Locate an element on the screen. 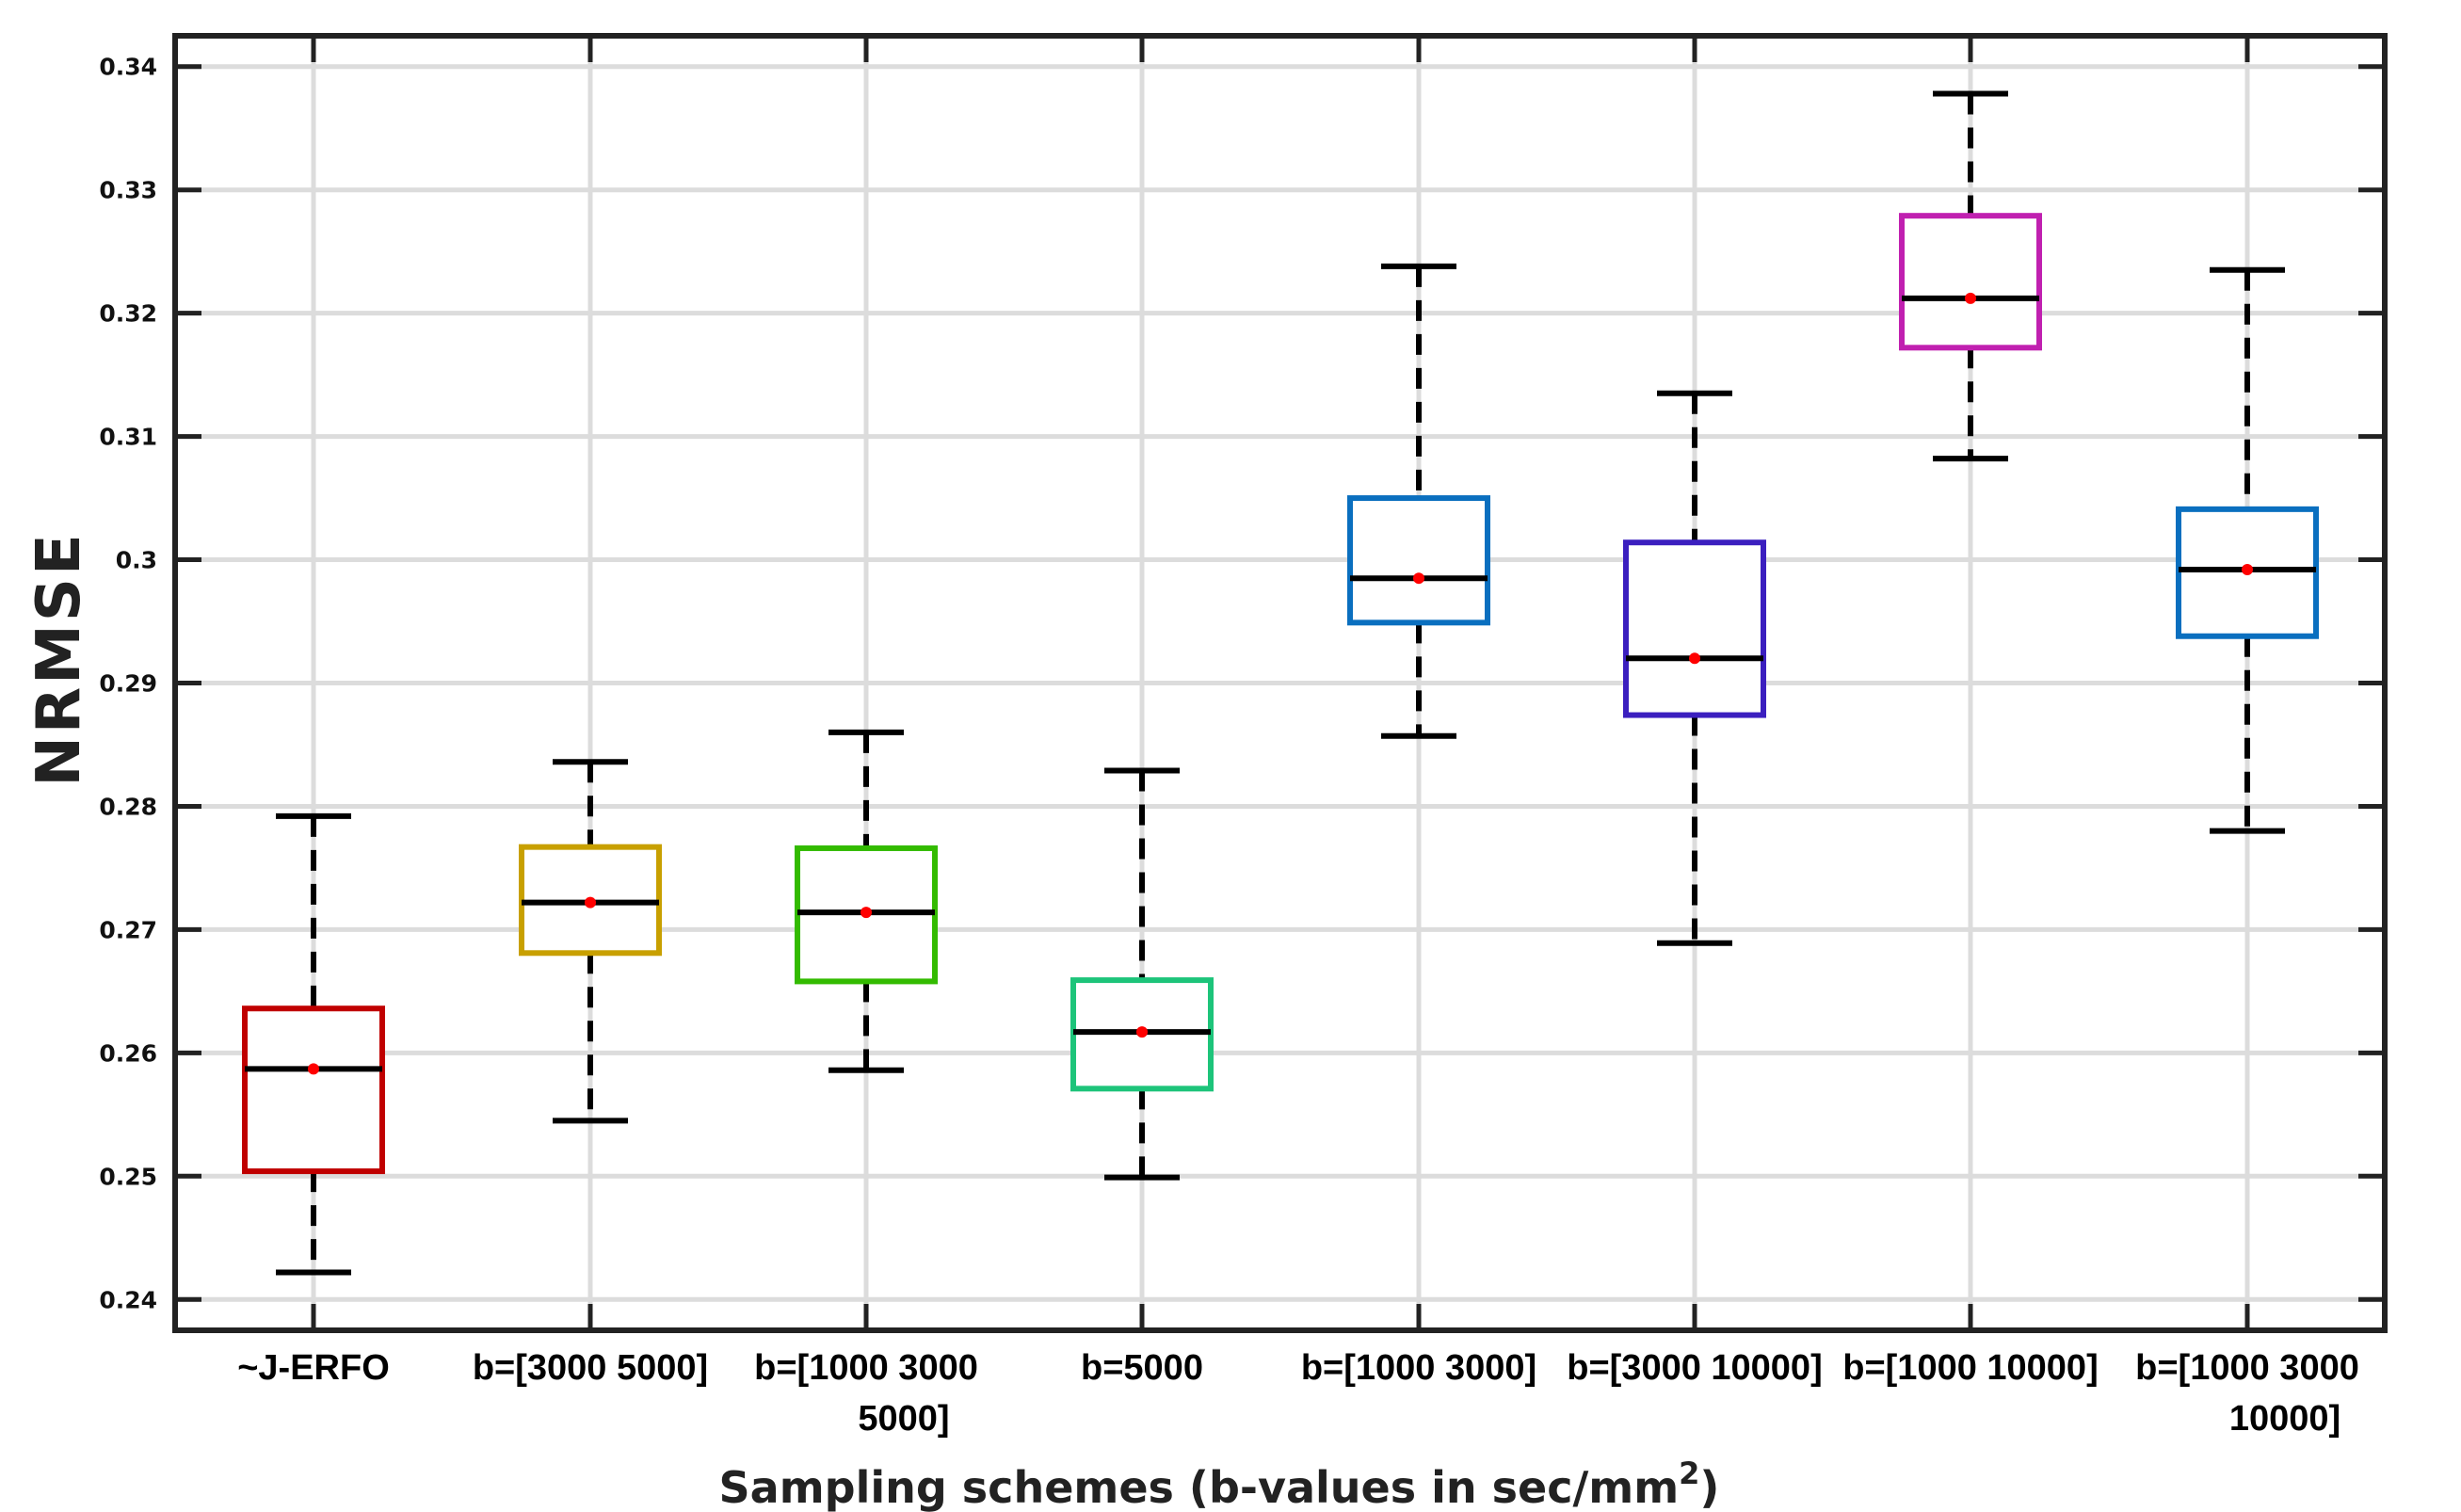 This screenshot has height=1512, width=2461. x-tick-label: b=[3000 5000] is located at coordinates (590, 1368).